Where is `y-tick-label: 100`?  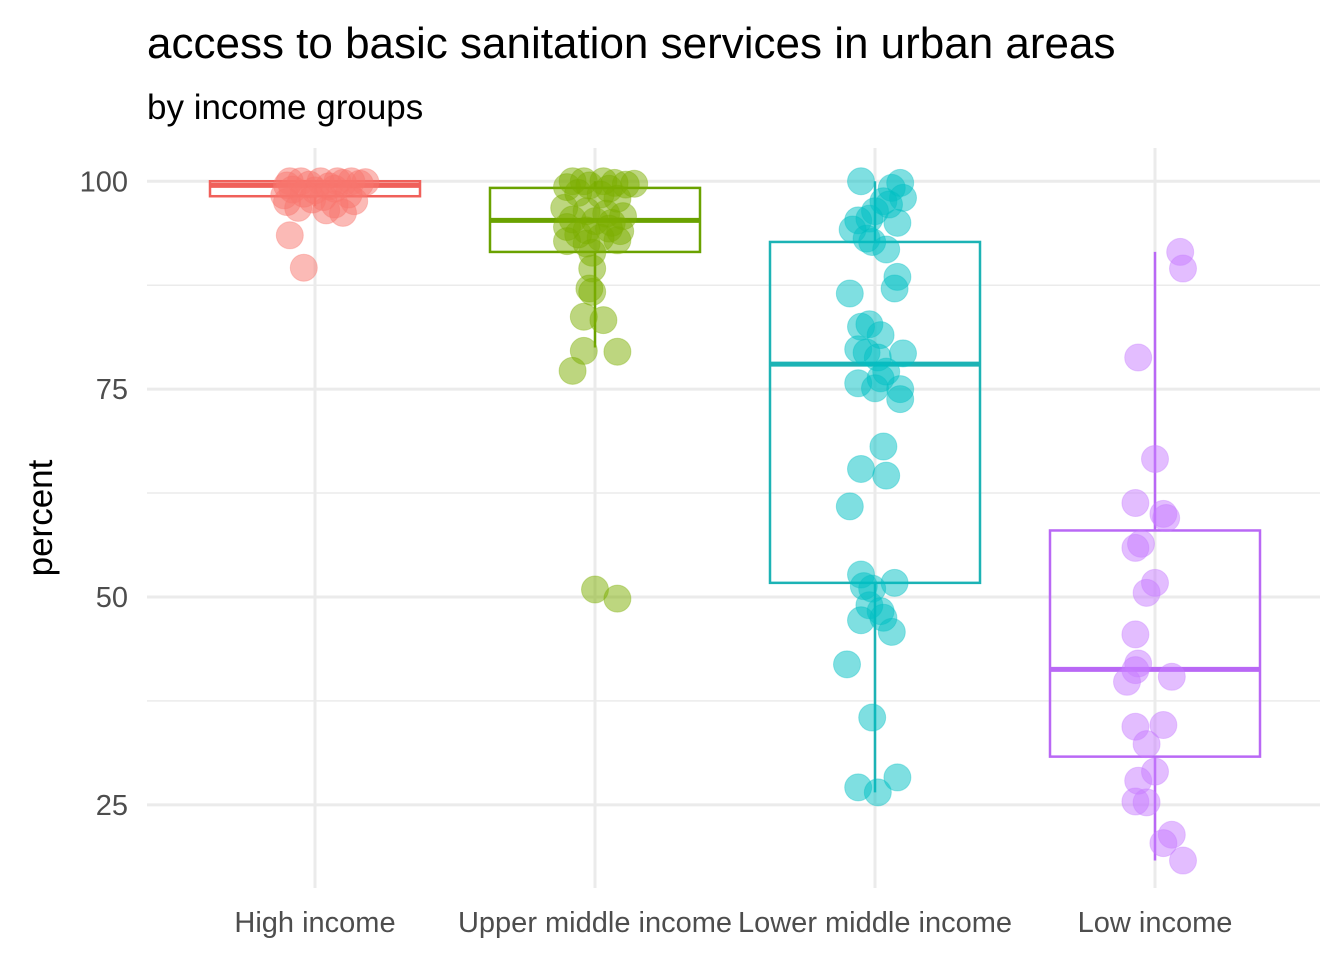
y-tick-label: 100 is located at coordinates (104, 182).